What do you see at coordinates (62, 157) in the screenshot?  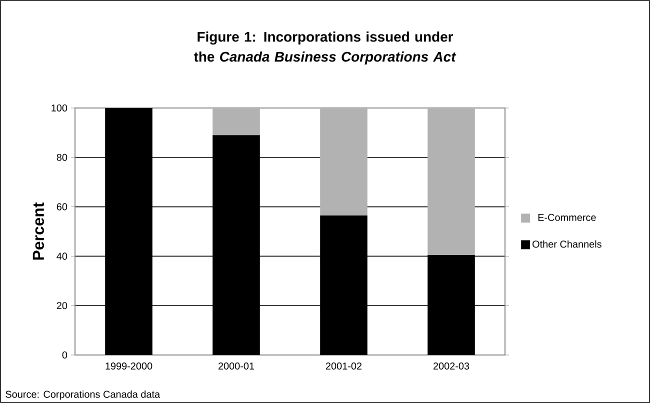 I see `y-tick-label: 80` at bounding box center [62, 157].